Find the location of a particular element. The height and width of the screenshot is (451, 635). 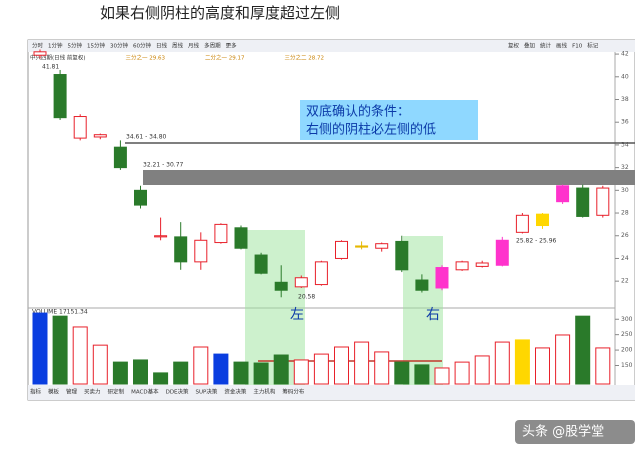

volume-tick-label: 250 is located at coordinates (627, 334).